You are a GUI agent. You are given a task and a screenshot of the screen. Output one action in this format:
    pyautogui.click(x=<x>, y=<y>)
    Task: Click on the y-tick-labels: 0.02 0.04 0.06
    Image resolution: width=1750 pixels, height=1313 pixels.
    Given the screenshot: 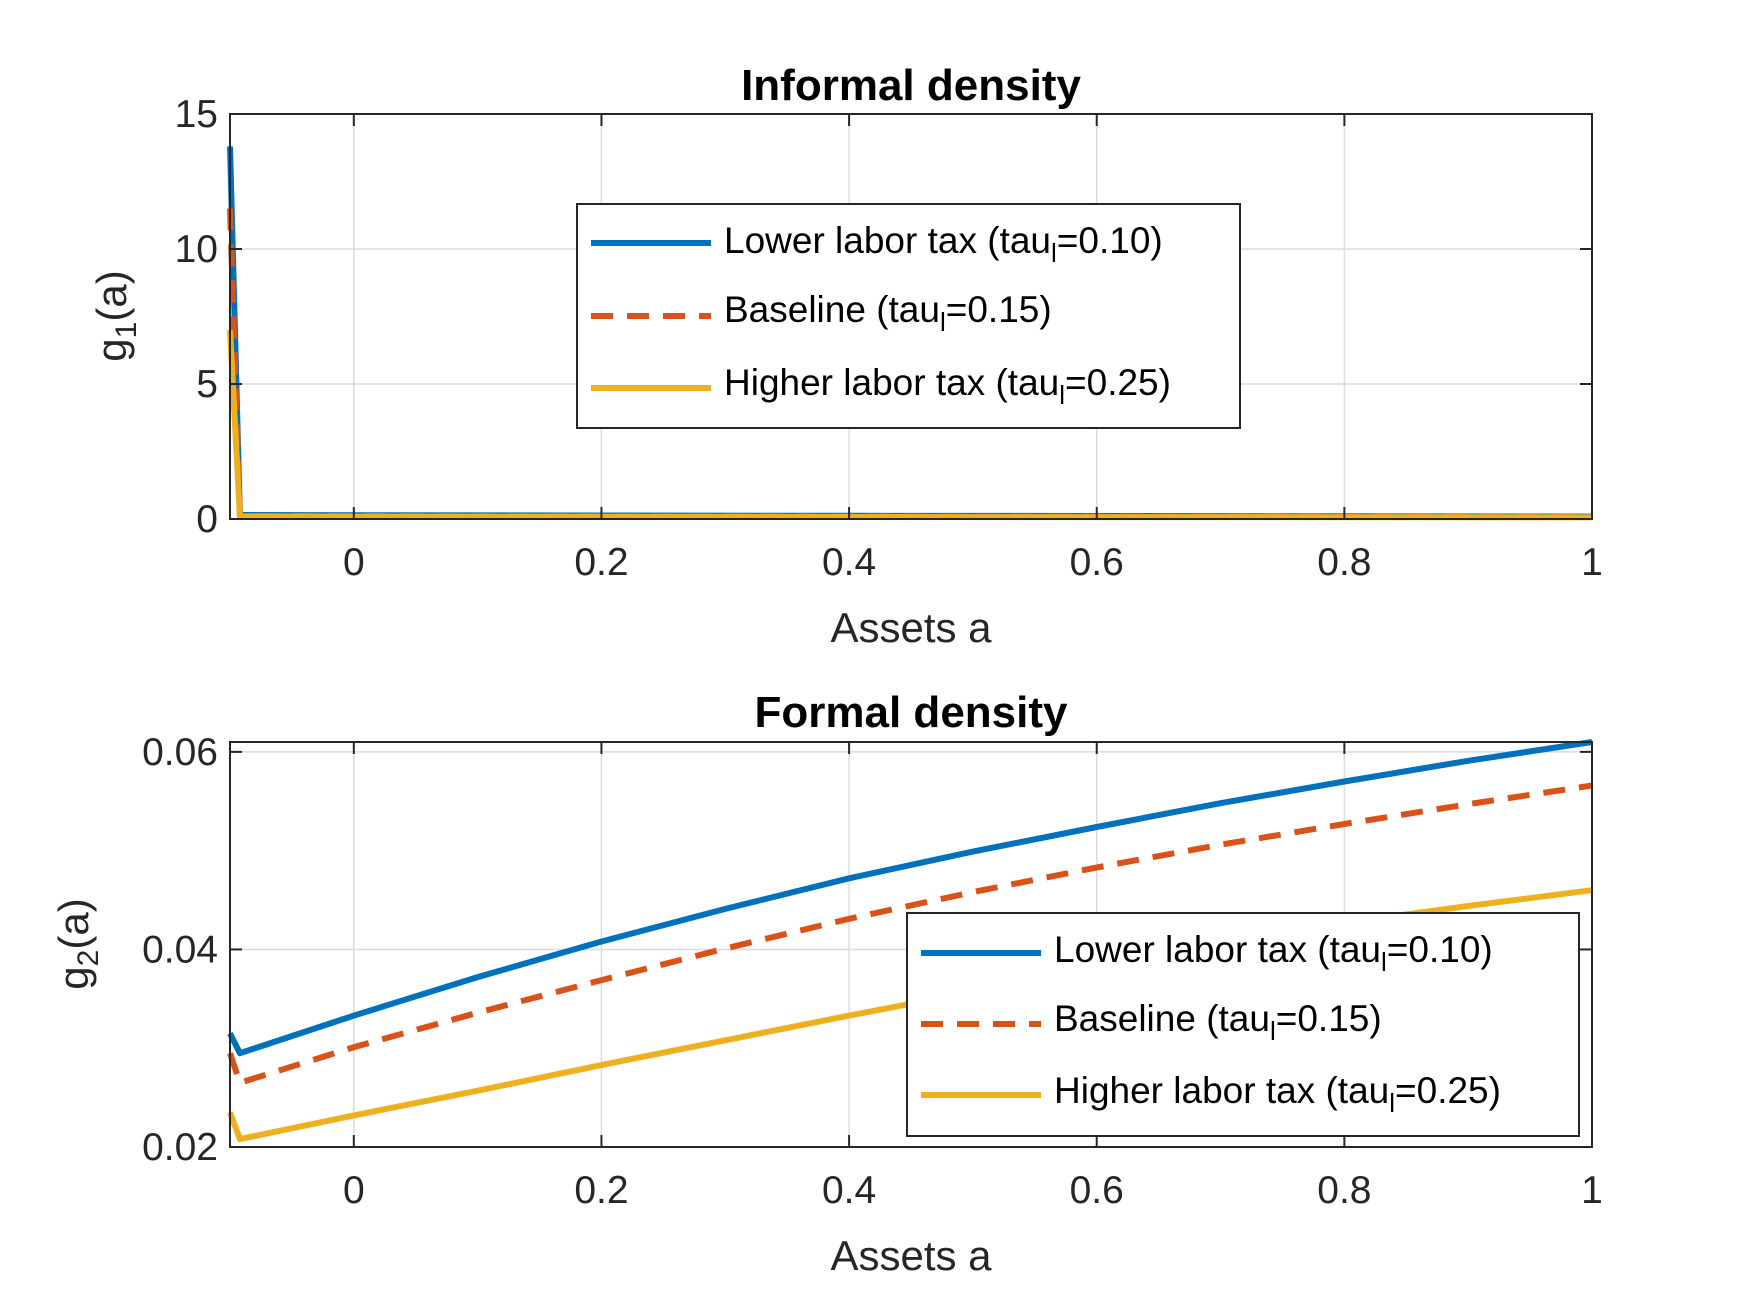 What is the action you would take?
    pyautogui.click(x=180, y=950)
    